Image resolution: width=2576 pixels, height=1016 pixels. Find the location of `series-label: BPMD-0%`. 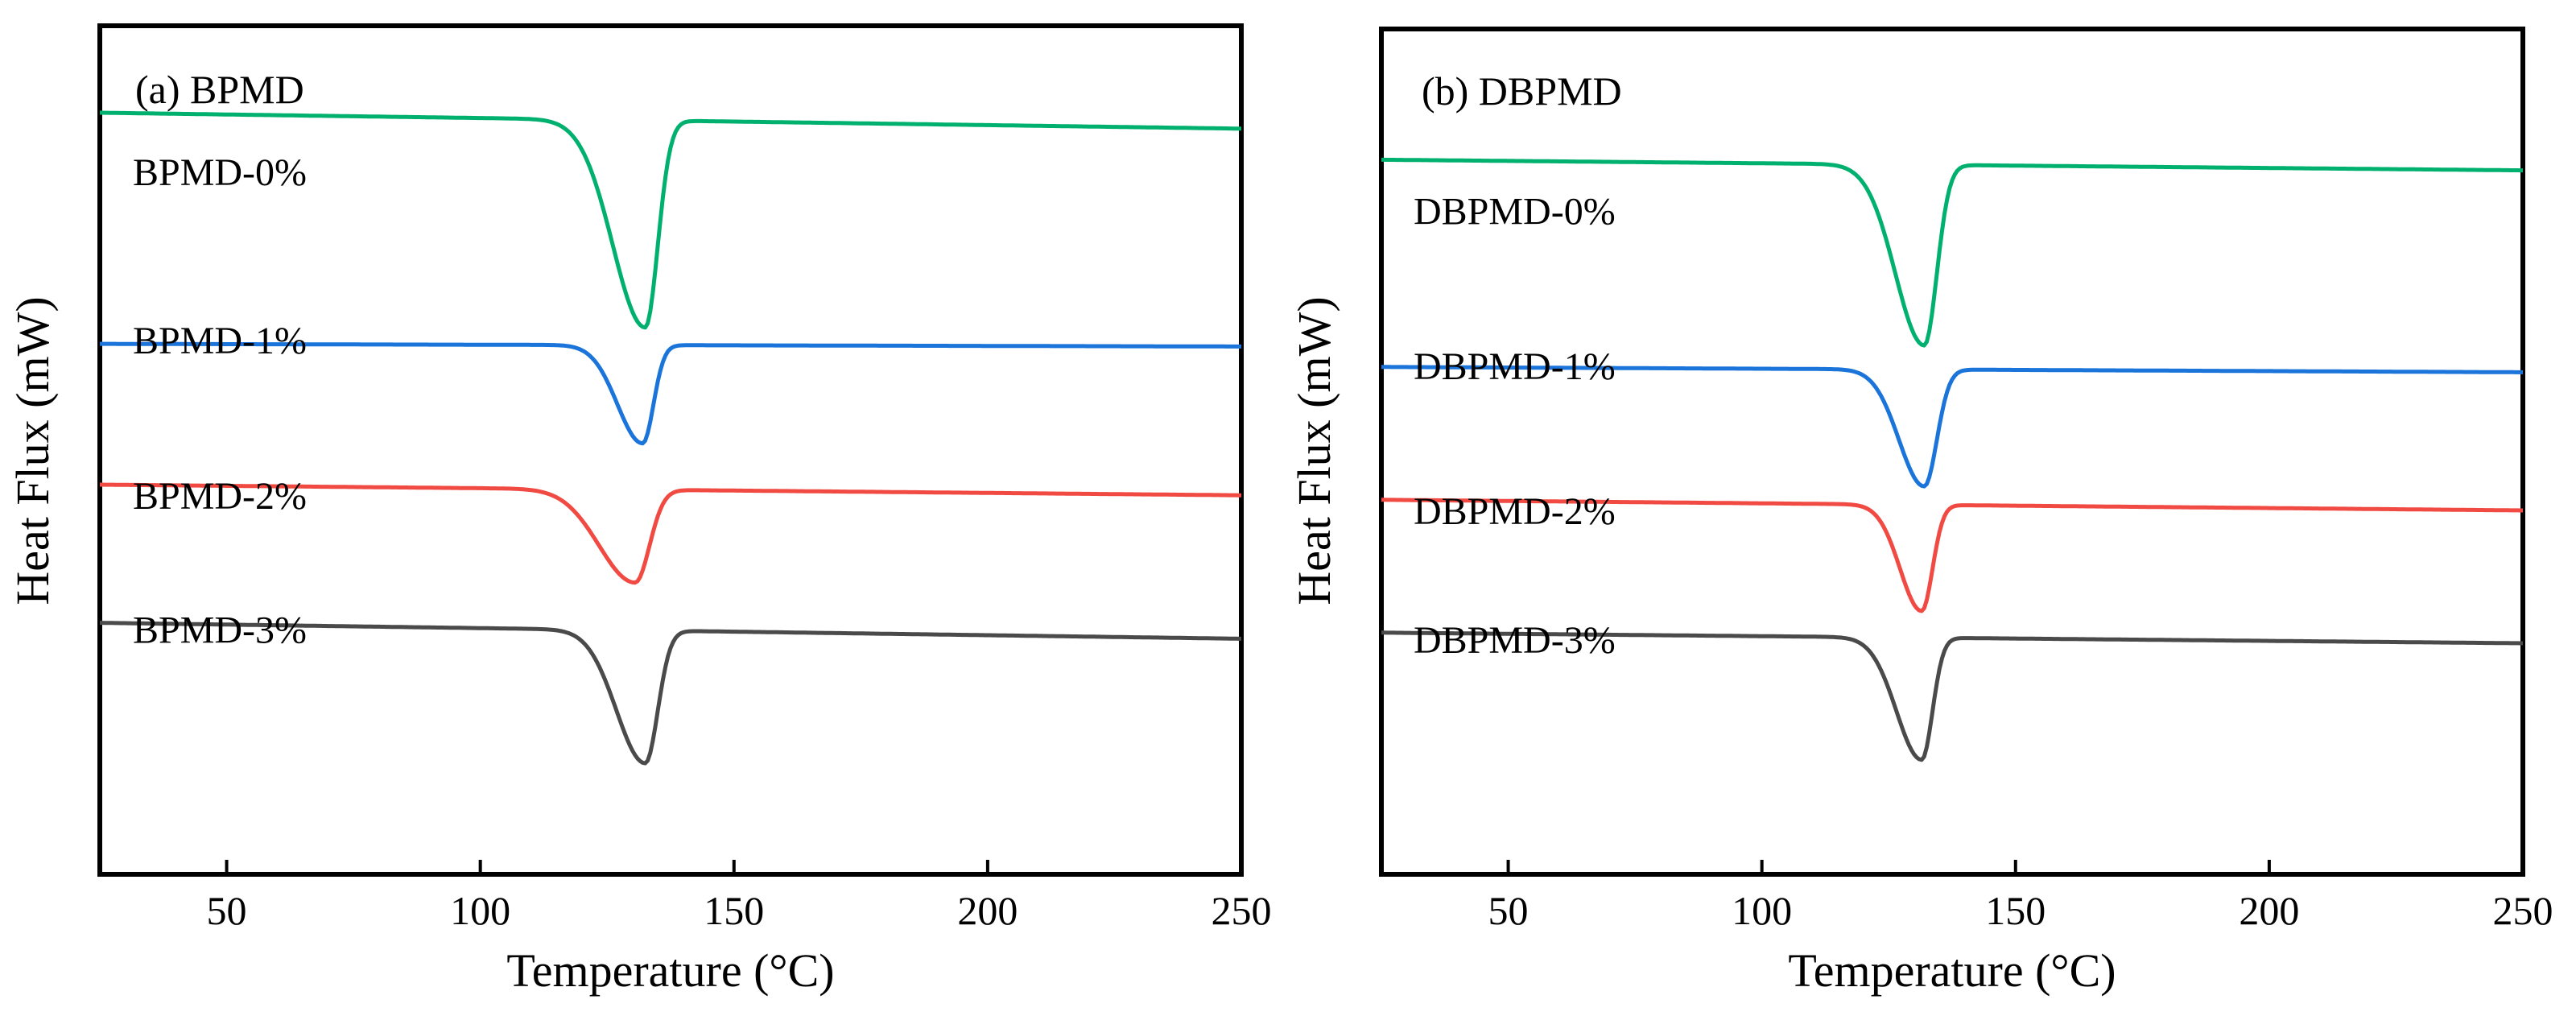

series-label: BPMD-0% is located at coordinates (220, 172).